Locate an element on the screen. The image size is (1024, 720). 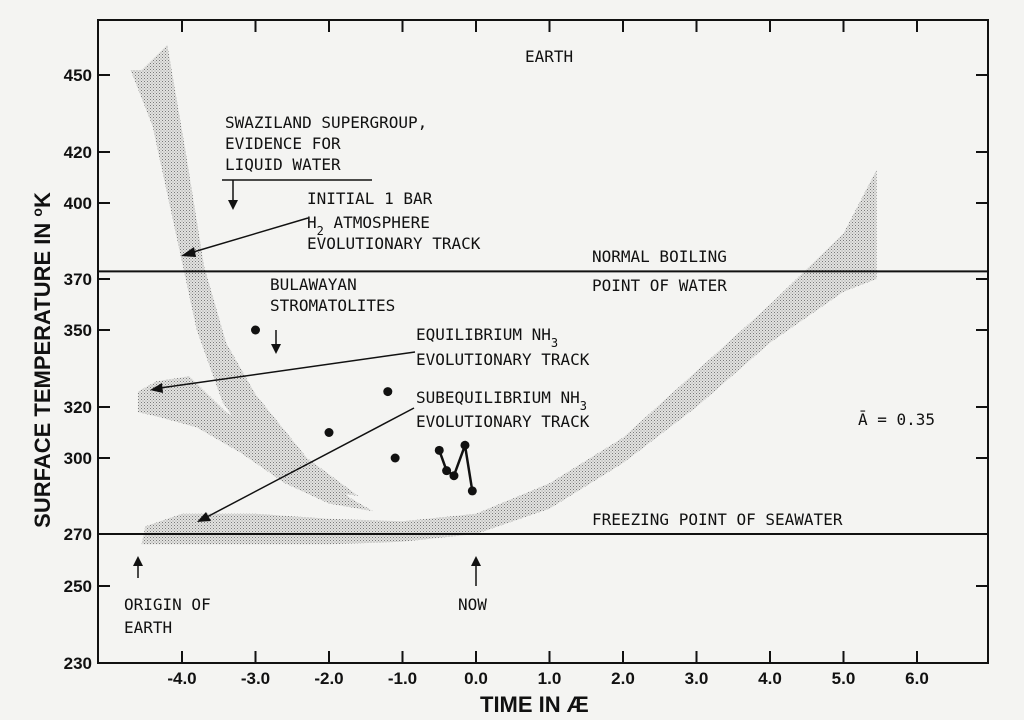
subequilibrium-arrowhead is located at coordinates (204, 517).